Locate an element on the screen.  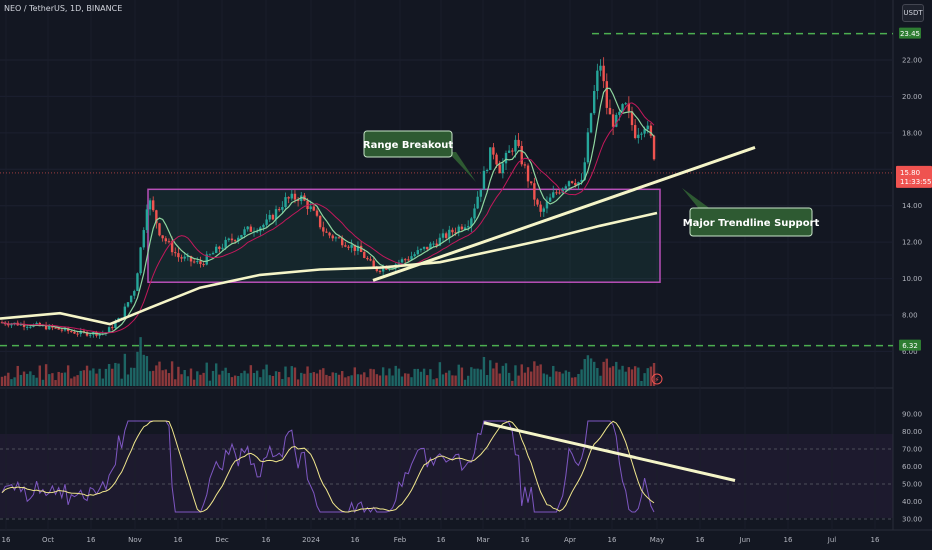
annotations: Range Breakout Major Trendline Support is located at coordinates (591, 183).